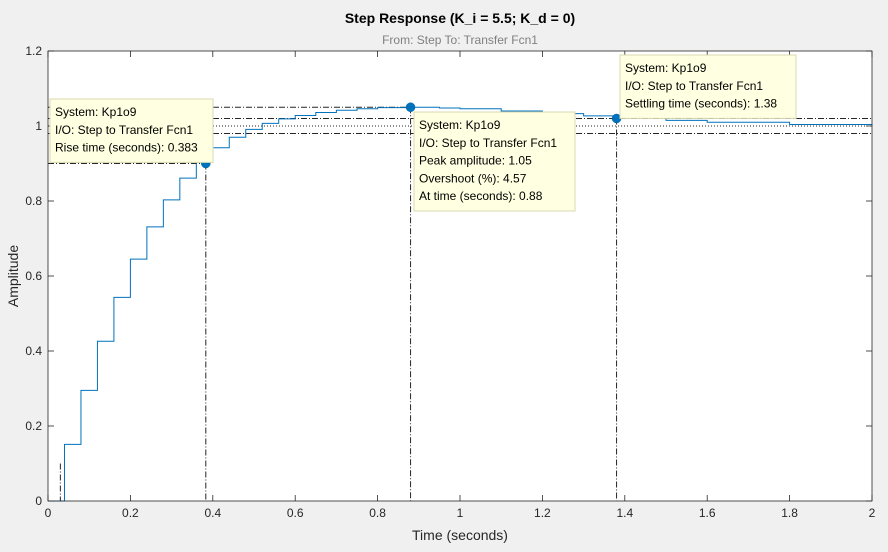 The height and width of the screenshot is (552, 888). I want to click on x-tick-label: 0.2, so click(130, 513).